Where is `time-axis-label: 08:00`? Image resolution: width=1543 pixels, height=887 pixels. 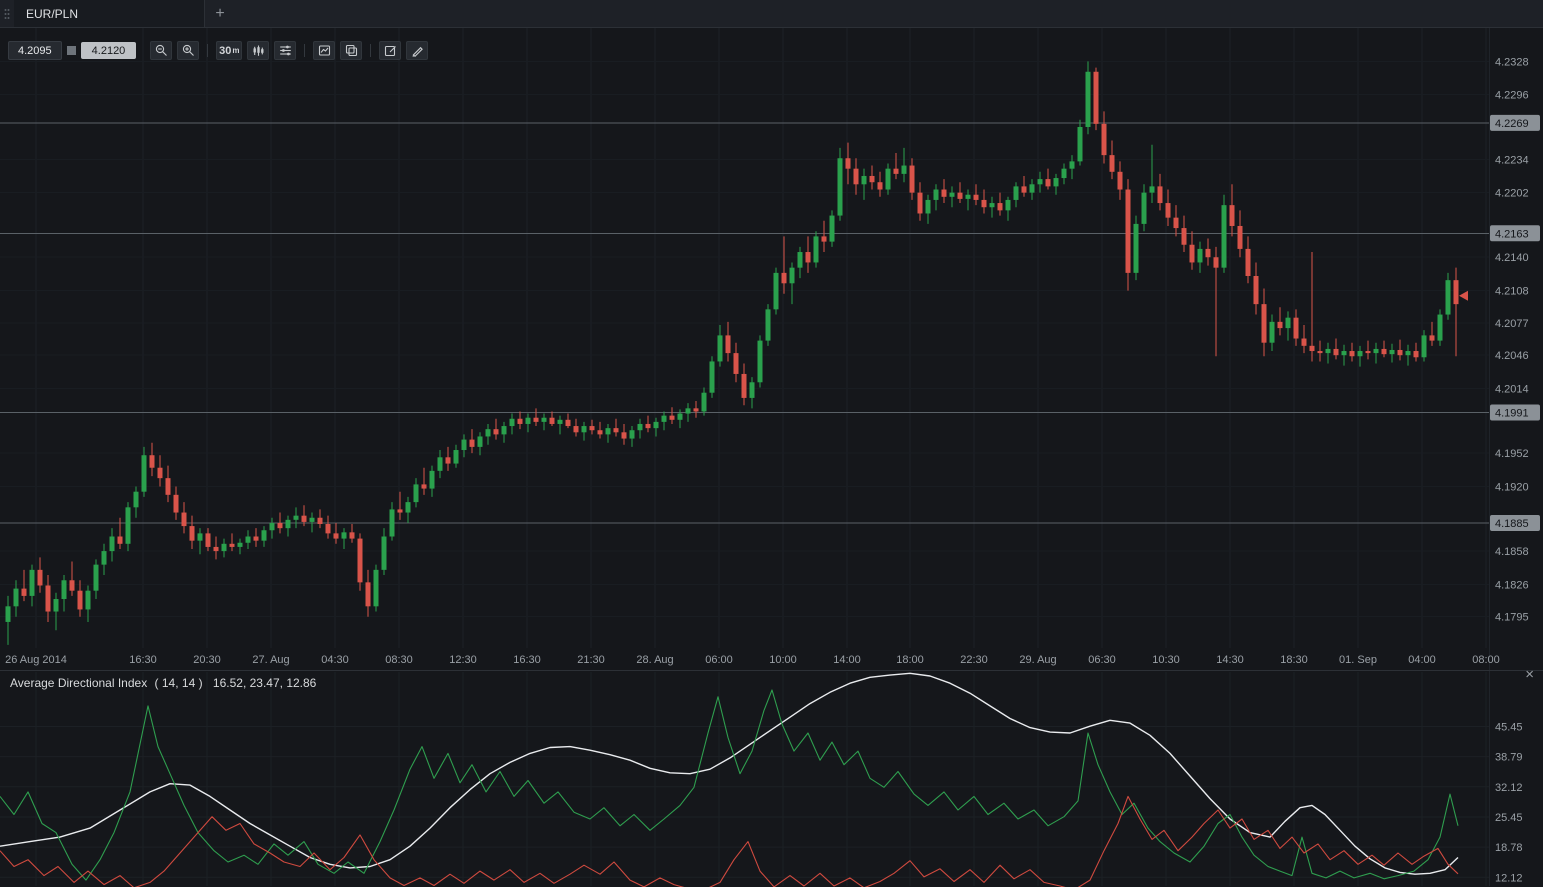
time-axis-label: 08:00 is located at coordinates (1486, 660).